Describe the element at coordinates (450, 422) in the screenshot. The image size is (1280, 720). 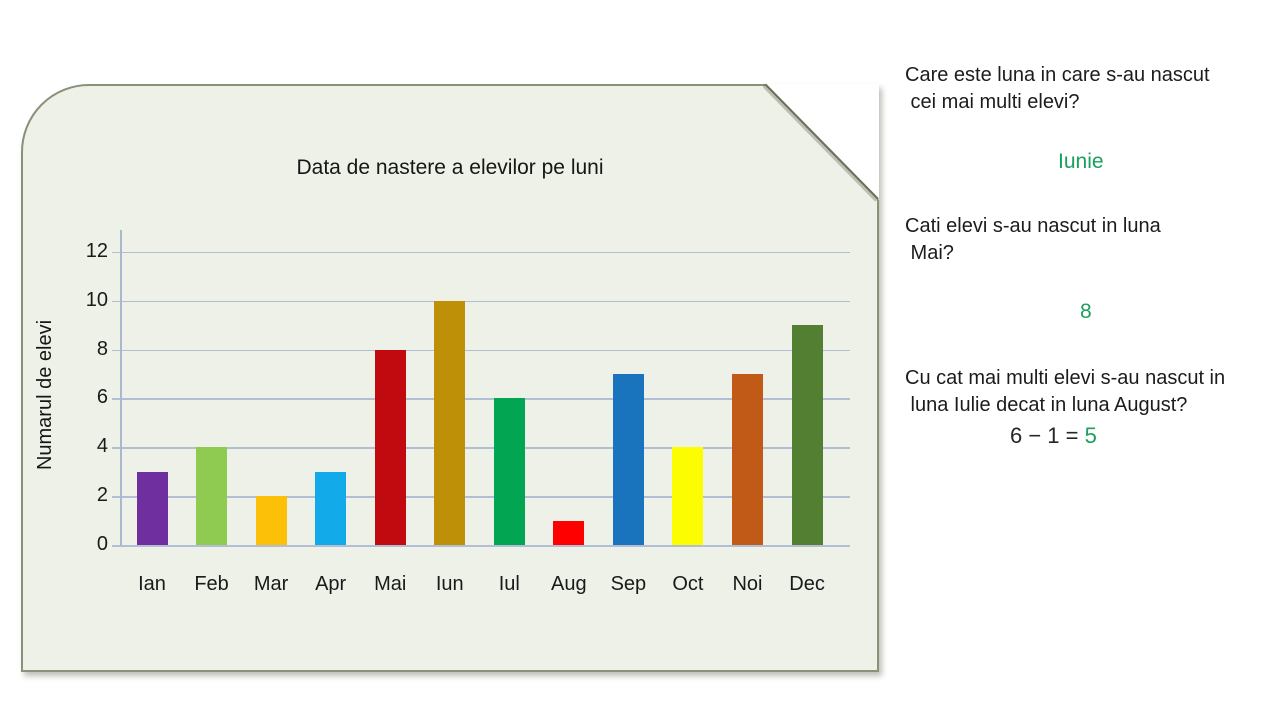
I see `bar-Iun` at that location.